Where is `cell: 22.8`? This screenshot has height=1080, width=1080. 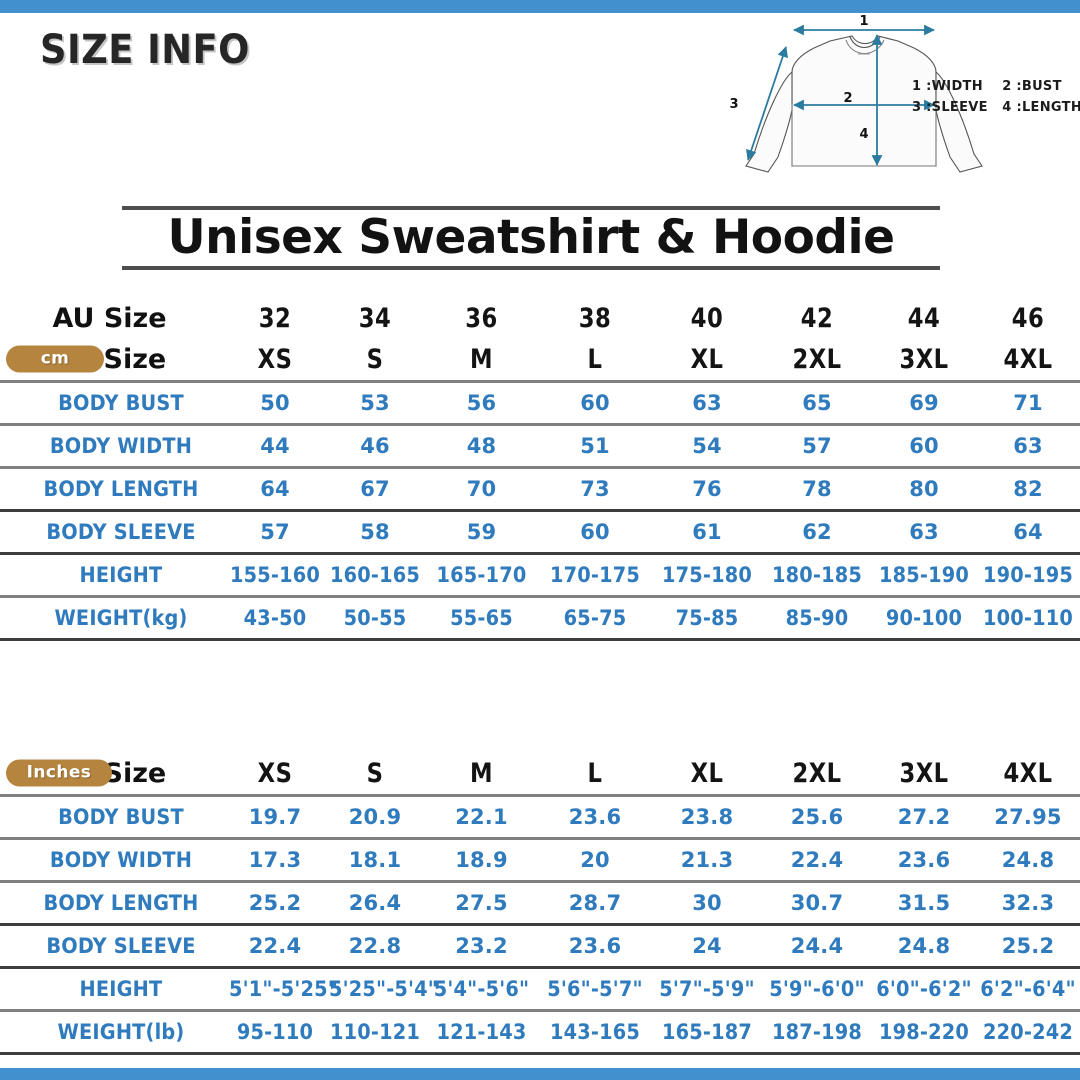
cell: 22.8 is located at coordinates (375, 946).